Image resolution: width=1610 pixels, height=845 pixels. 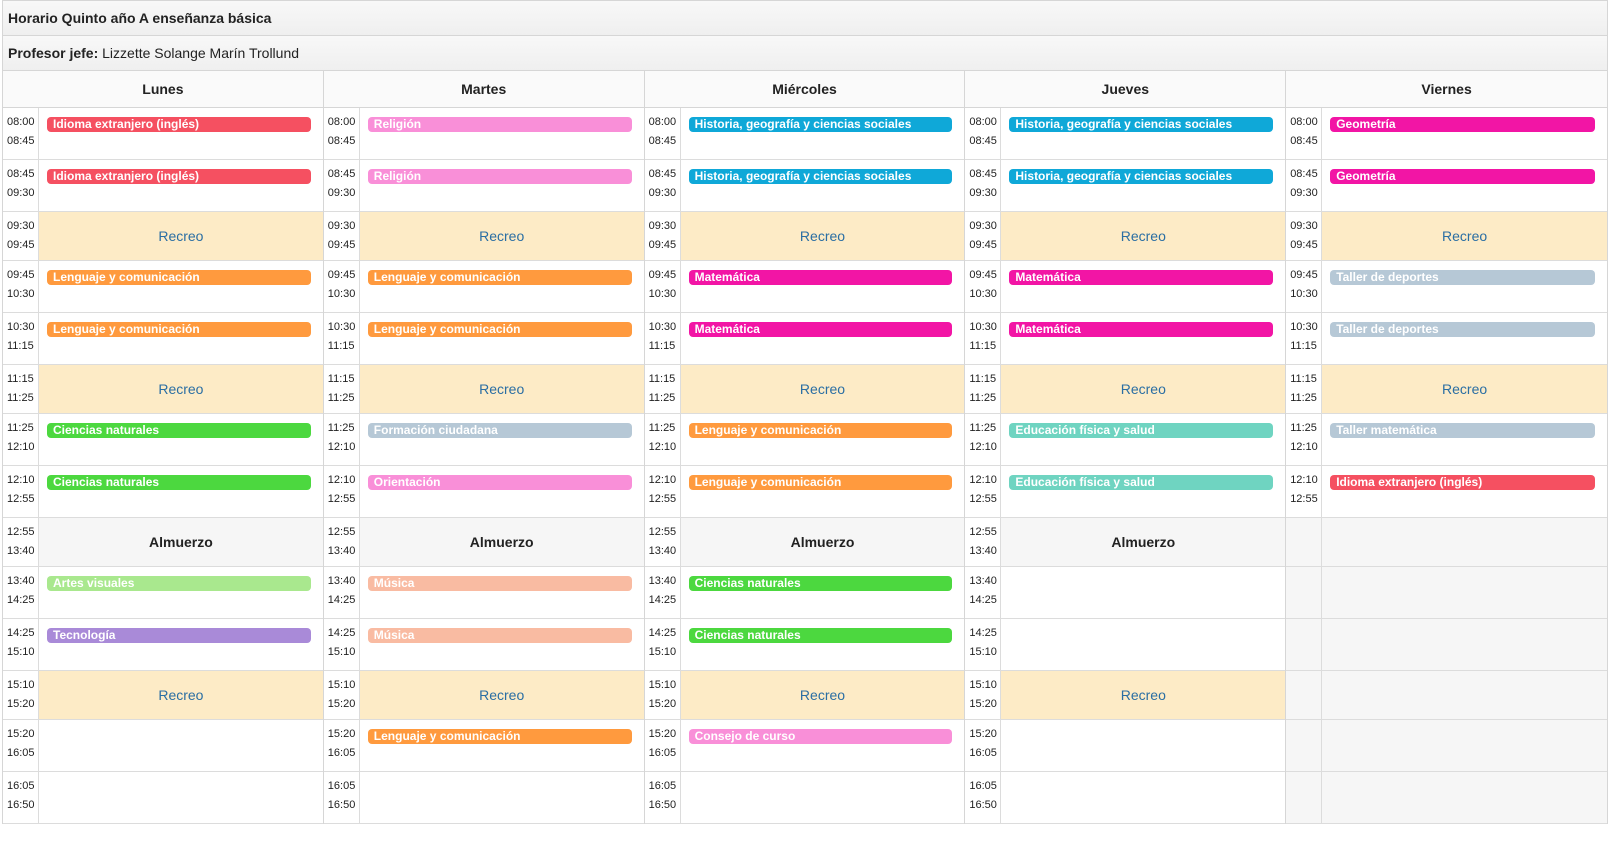 I want to click on end-time: 13:40, so click(x=21, y=551).